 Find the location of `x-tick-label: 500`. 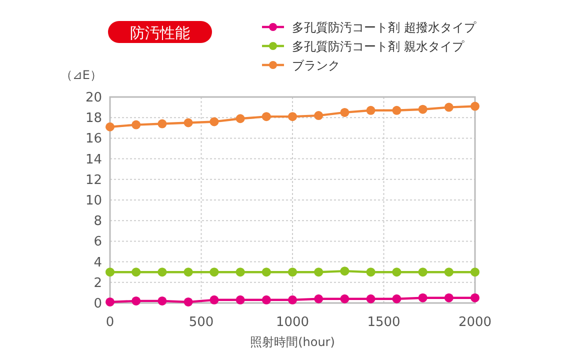

x-tick-label: 500 is located at coordinates (201, 322).